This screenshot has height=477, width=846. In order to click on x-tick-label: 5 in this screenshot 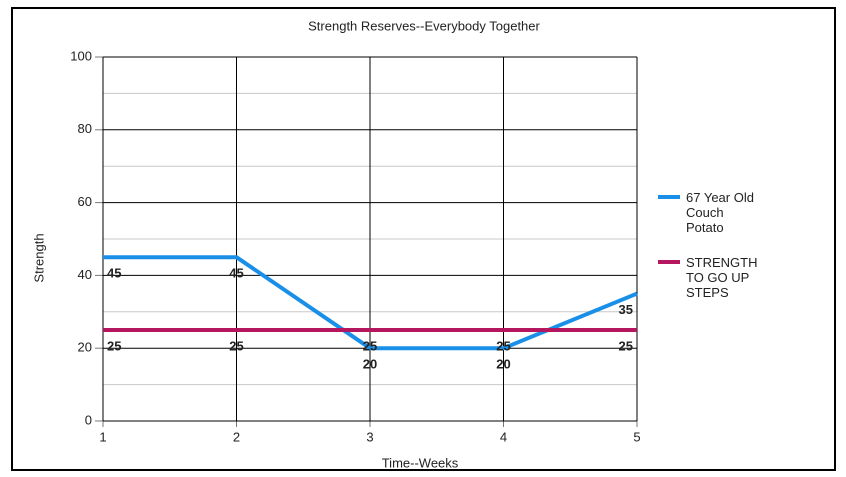, I will do `click(636, 436)`.